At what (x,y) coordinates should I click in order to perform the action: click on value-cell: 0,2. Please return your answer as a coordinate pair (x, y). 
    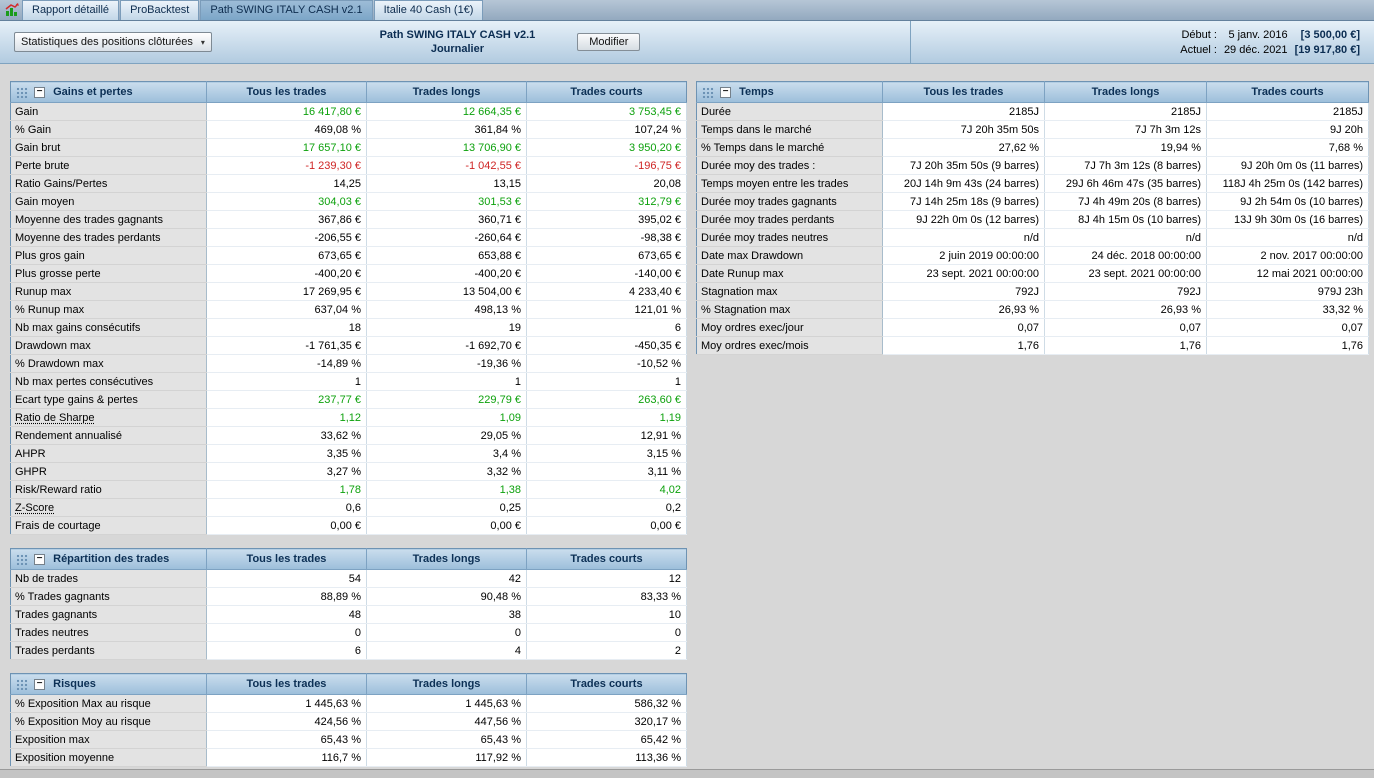
    Looking at the image, I should click on (606, 507).